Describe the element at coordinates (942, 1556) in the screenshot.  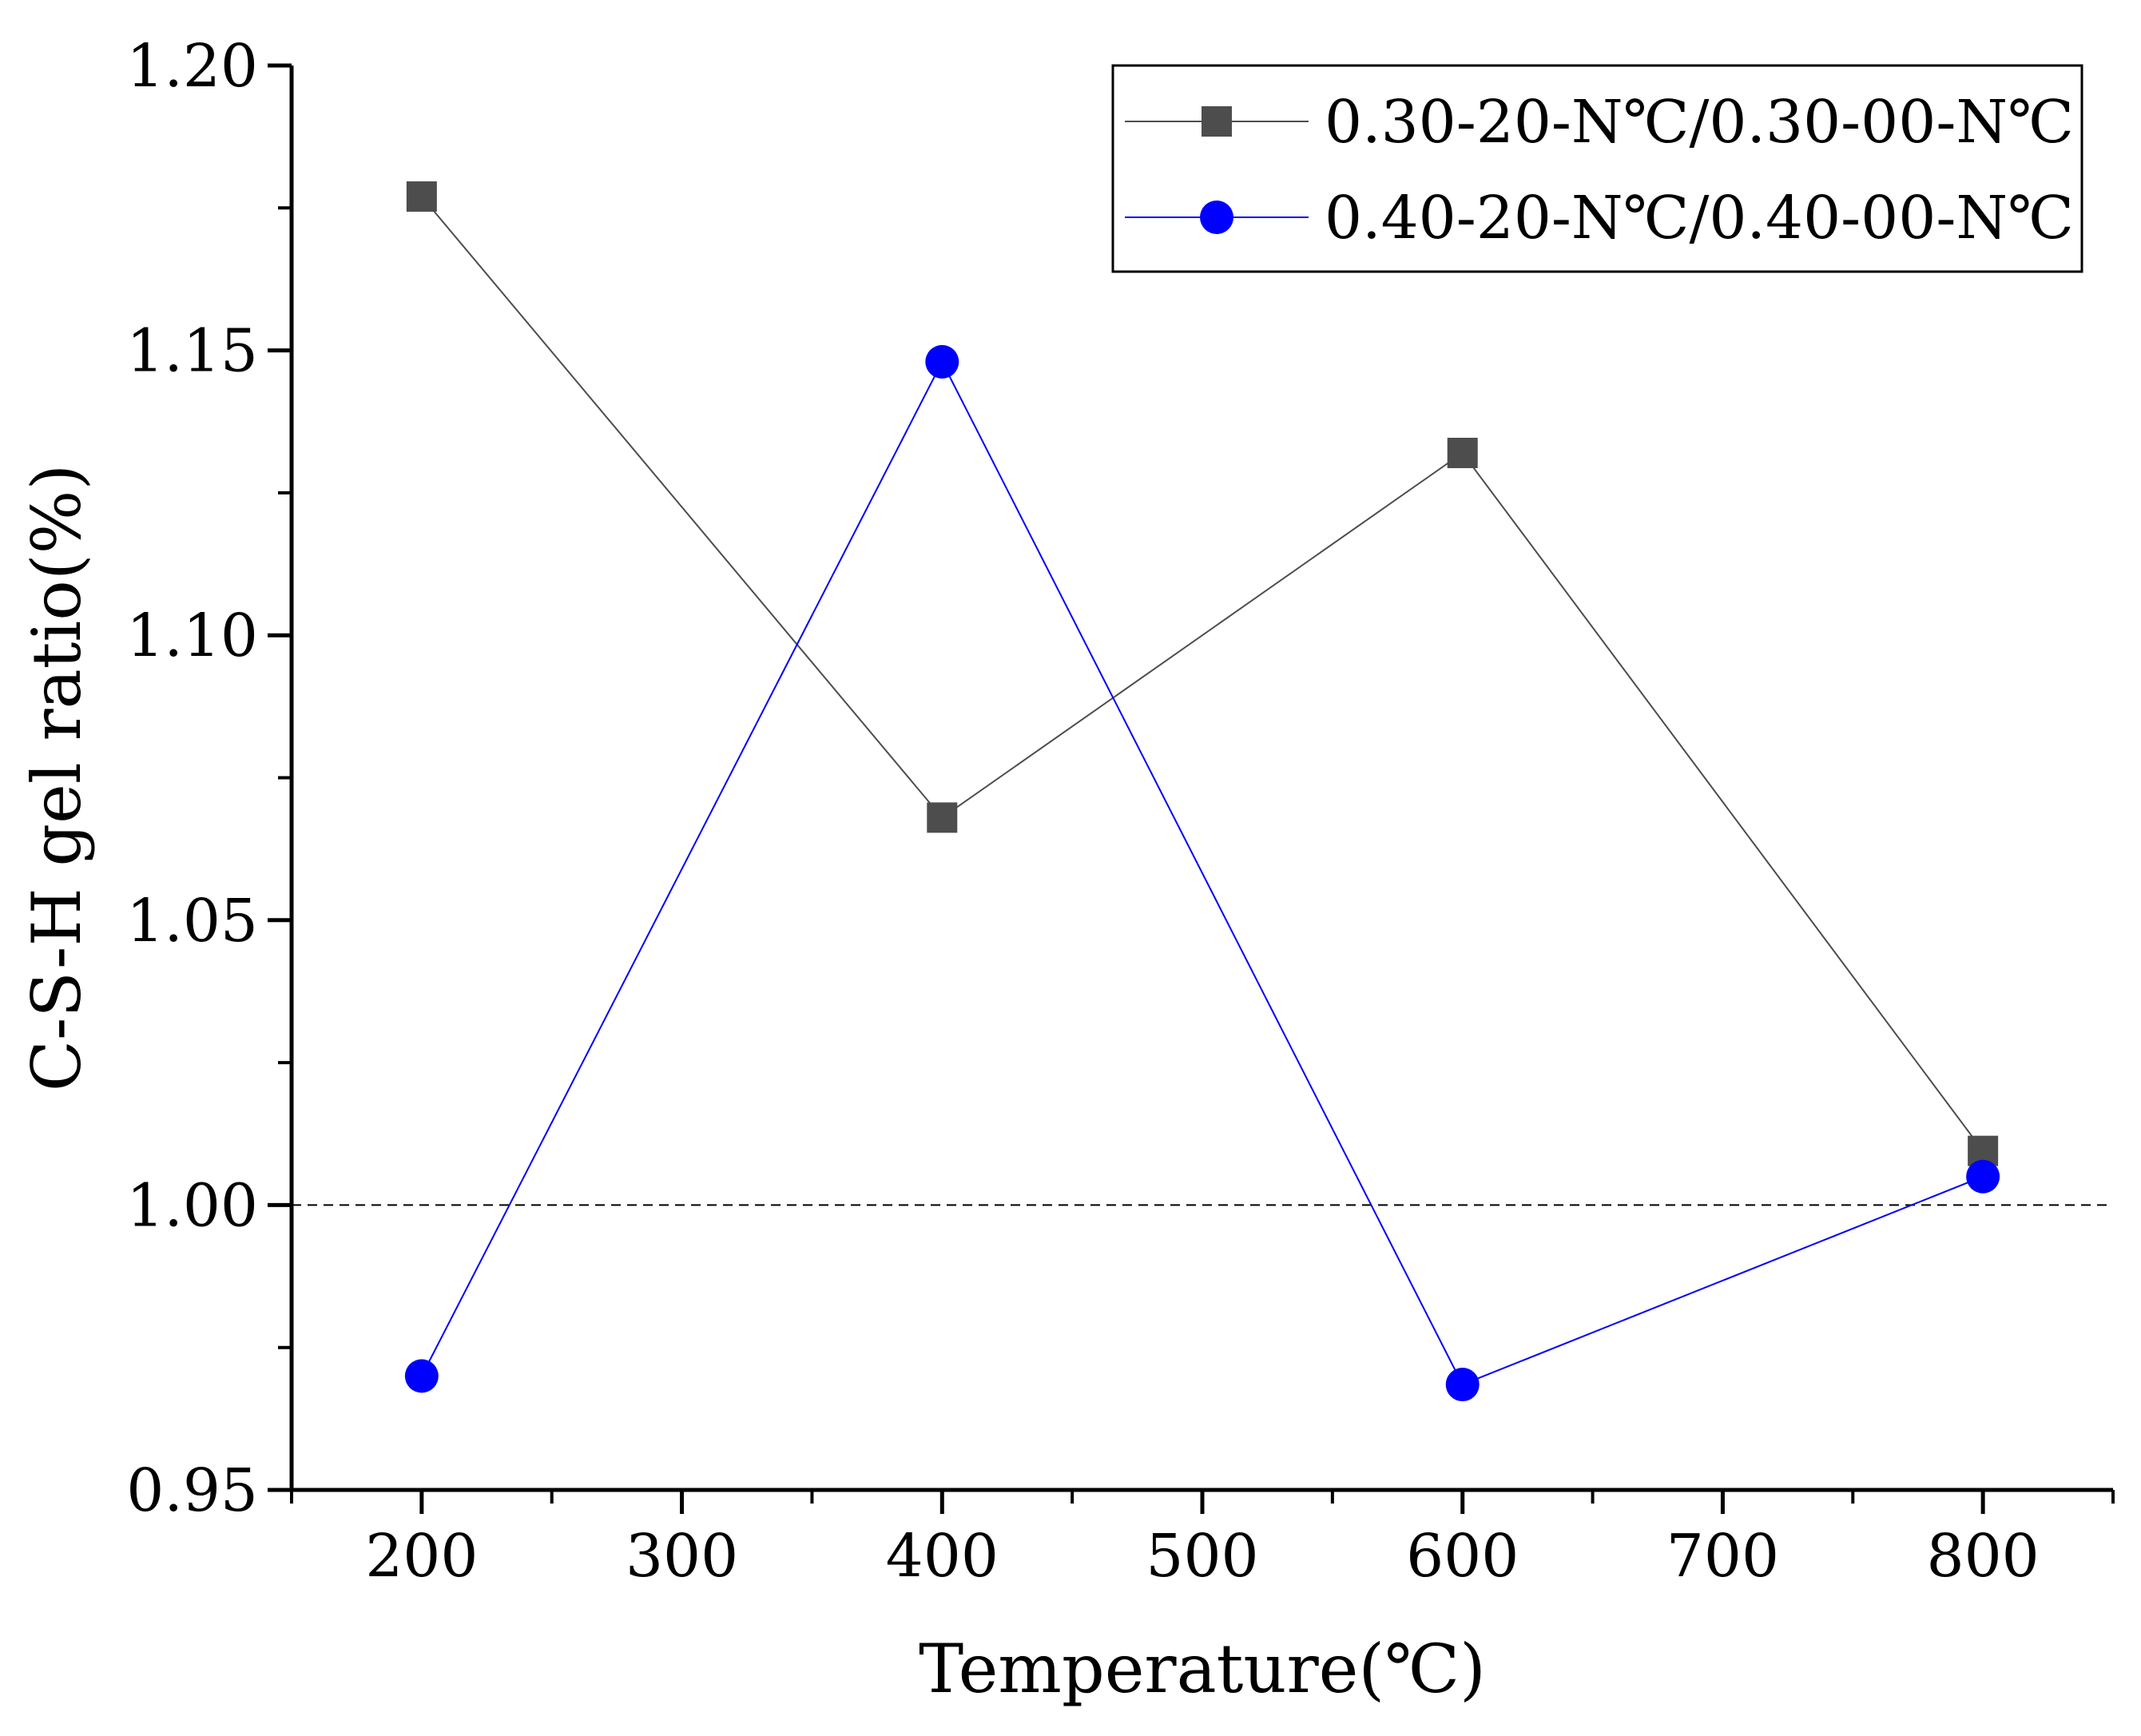
I see `x-tick-label: 400` at that location.